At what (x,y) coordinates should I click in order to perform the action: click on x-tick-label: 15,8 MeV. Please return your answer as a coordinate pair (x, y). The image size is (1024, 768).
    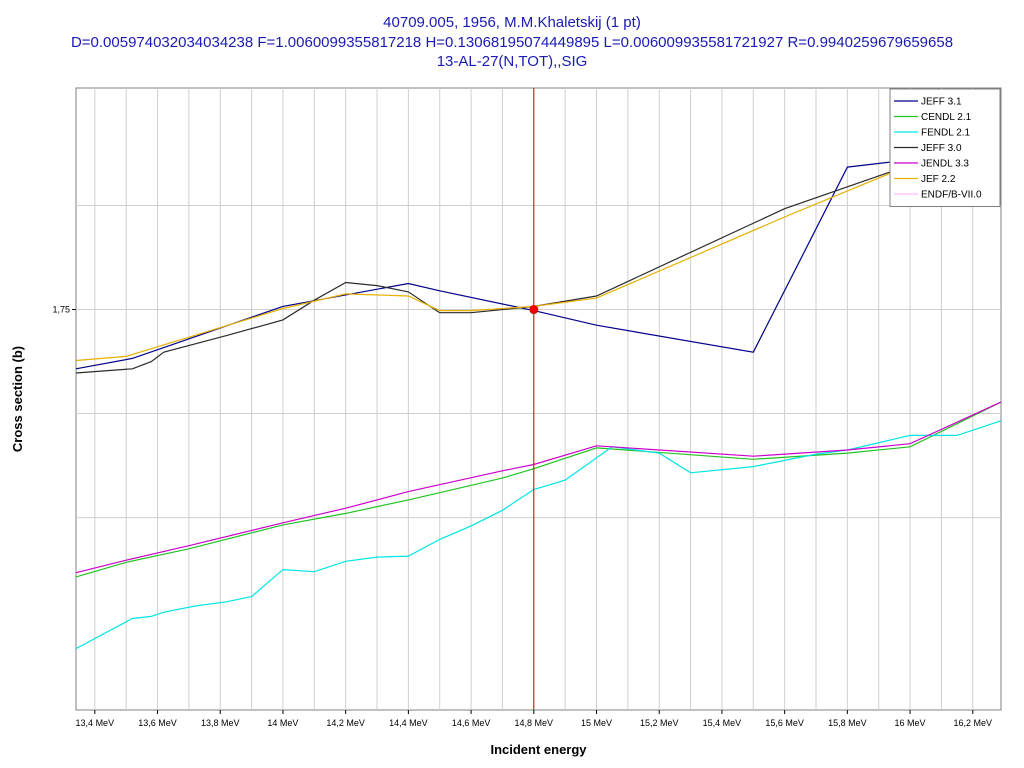
    Looking at the image, I should click on (847, 723).